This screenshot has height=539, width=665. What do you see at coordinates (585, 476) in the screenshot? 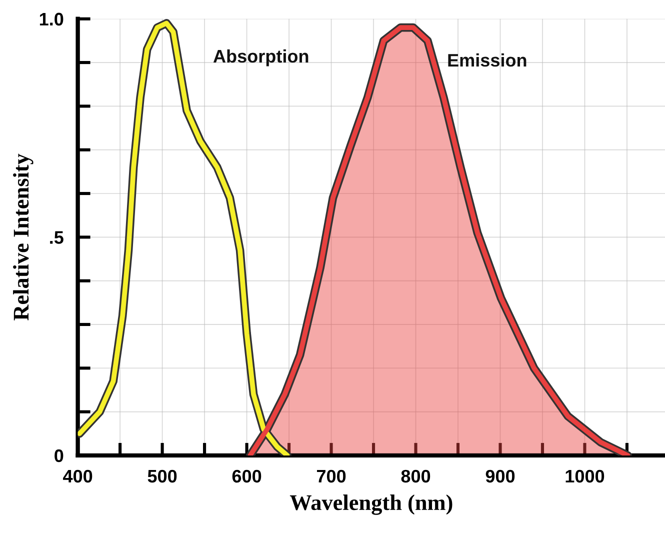
I see `x-tick-label: 1000` at bounding box center [585, 476].